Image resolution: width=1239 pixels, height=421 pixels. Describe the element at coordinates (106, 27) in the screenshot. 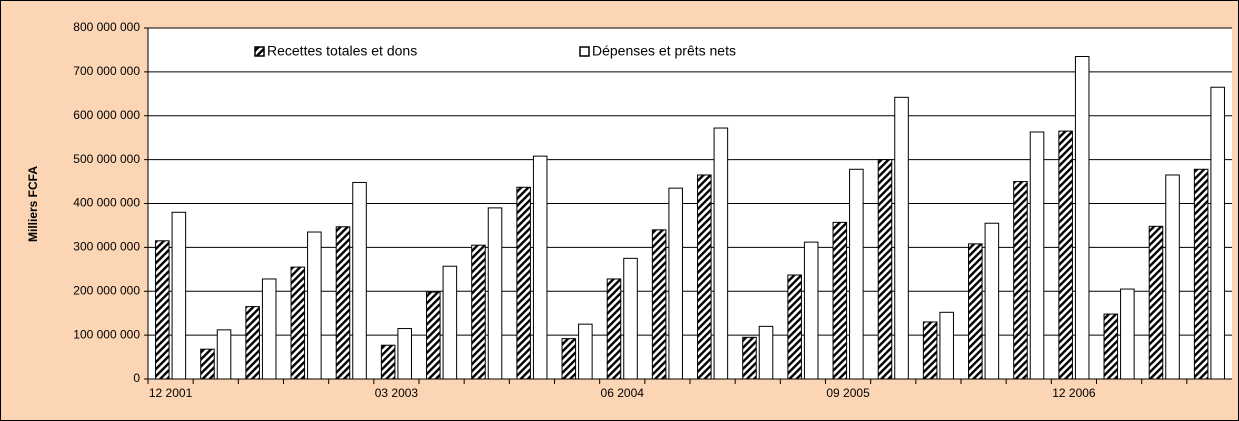

I see `y-tick-label: 800 000 000` at that location.